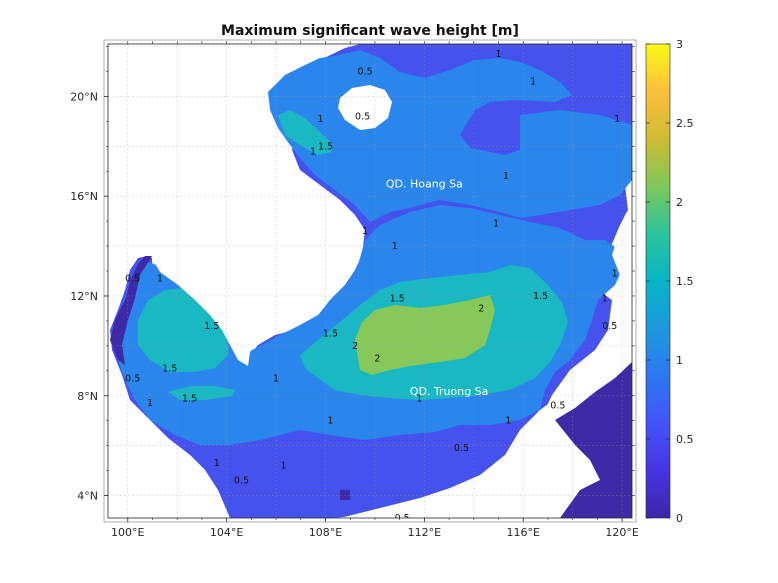 Image resolution: width=778 pixels, height=583 pixels. What do you see at coordinates (325, 532) in the screenshot?
I see `x-tick-label: 108°E` at bounding box center [325, 532].